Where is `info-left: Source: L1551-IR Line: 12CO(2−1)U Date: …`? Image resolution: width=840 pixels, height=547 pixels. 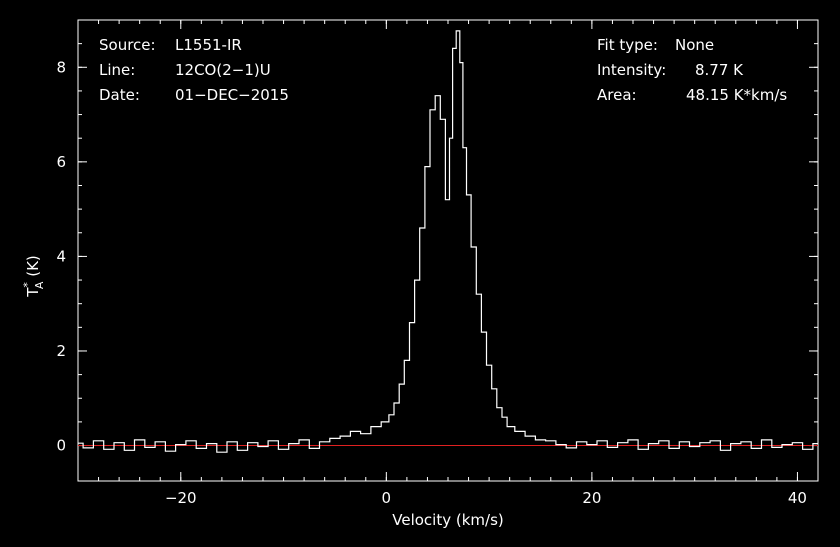
info-left: Source: L1551-IR Line: 12CO(2−1)U Date: … is located at coordinates (194, 70).